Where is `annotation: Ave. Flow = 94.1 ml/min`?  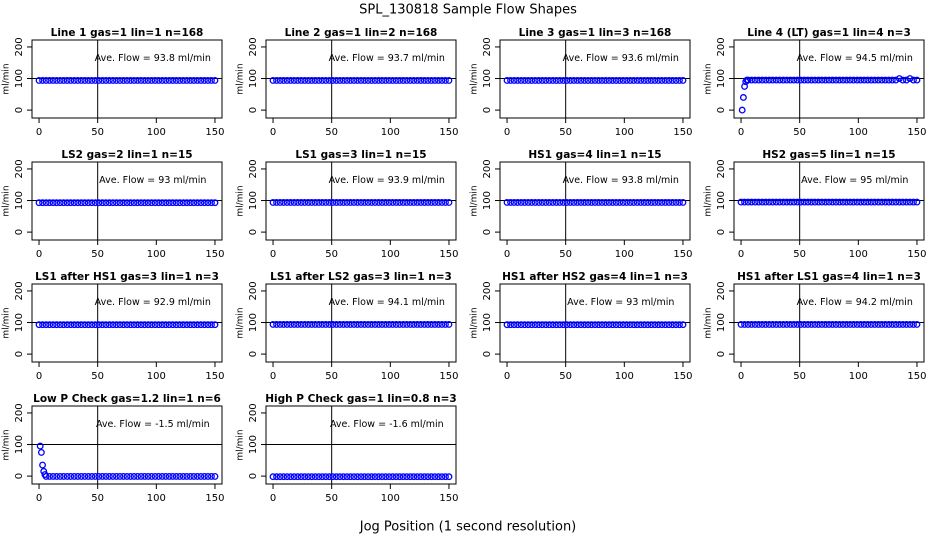 annotation: Ave. Flow = 94.1 ml/min is located at coordinates (387, 302).